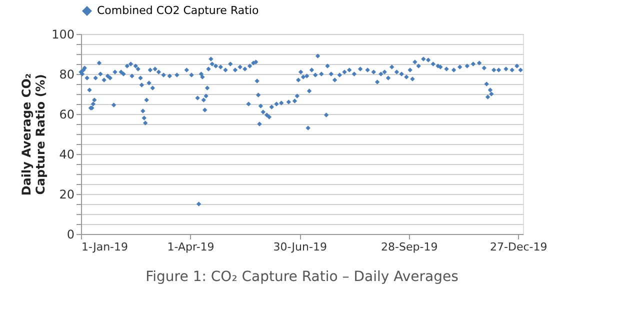  Describe the element at coordinates (66, 75) in the screenshot. I see `y-tick-label: 80` at that location.